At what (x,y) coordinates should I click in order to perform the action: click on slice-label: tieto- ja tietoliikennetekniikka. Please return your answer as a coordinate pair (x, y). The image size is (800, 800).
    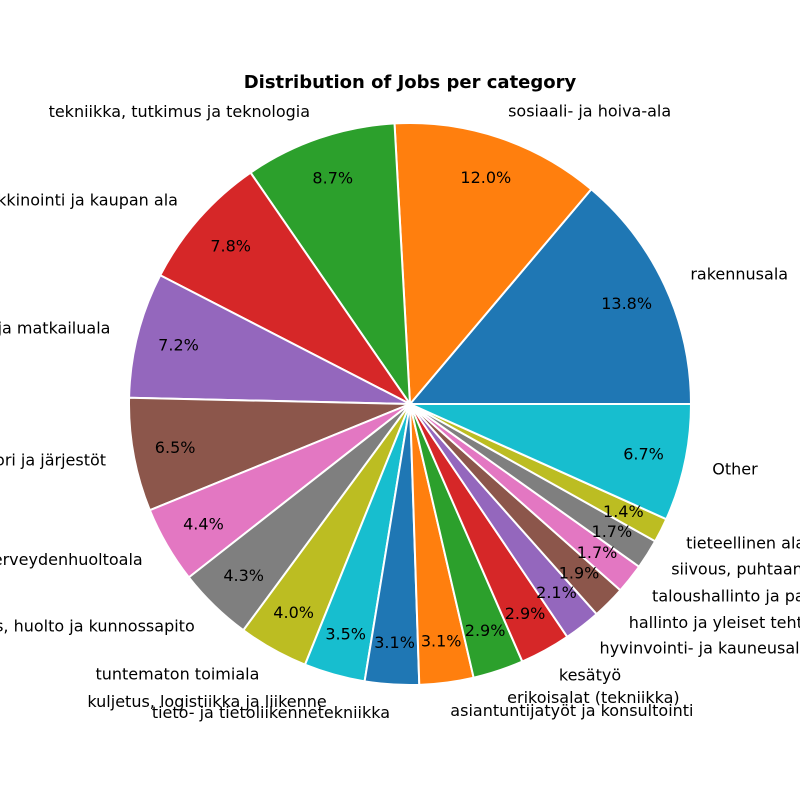
    Looking at the image, I should click on (271, 712).